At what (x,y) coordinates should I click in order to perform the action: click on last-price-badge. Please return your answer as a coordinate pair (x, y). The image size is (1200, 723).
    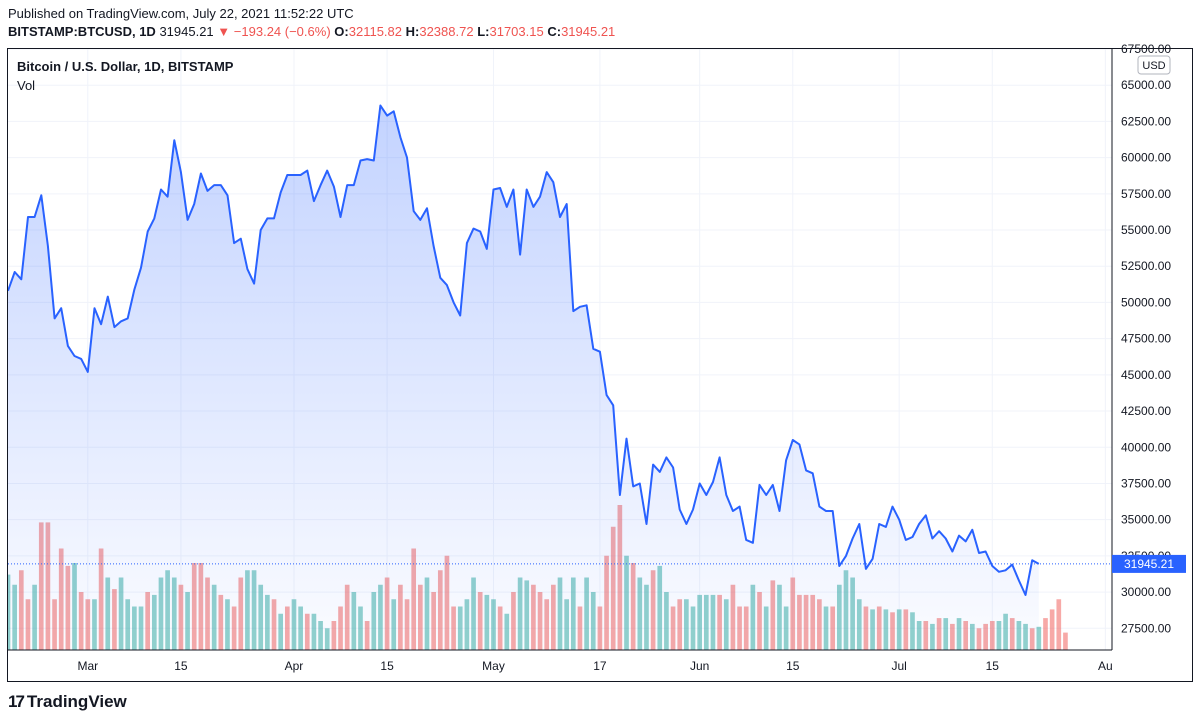
    Looking at the image, I should click on (1149, 563).